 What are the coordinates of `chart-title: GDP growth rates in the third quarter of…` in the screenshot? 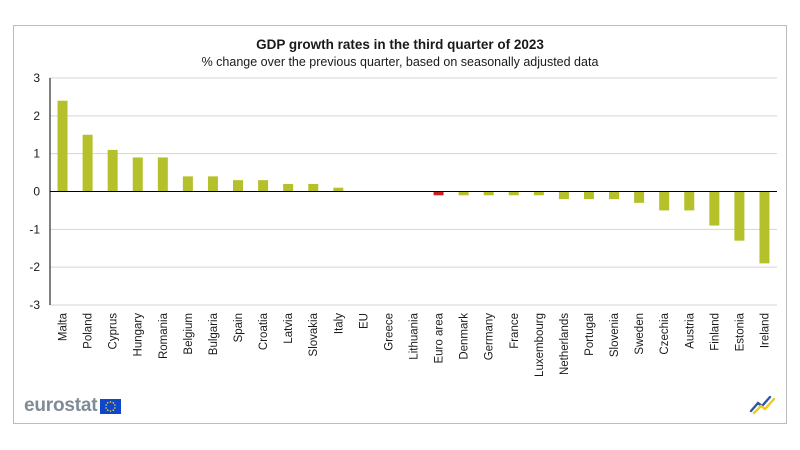 It's located at (400, 44).